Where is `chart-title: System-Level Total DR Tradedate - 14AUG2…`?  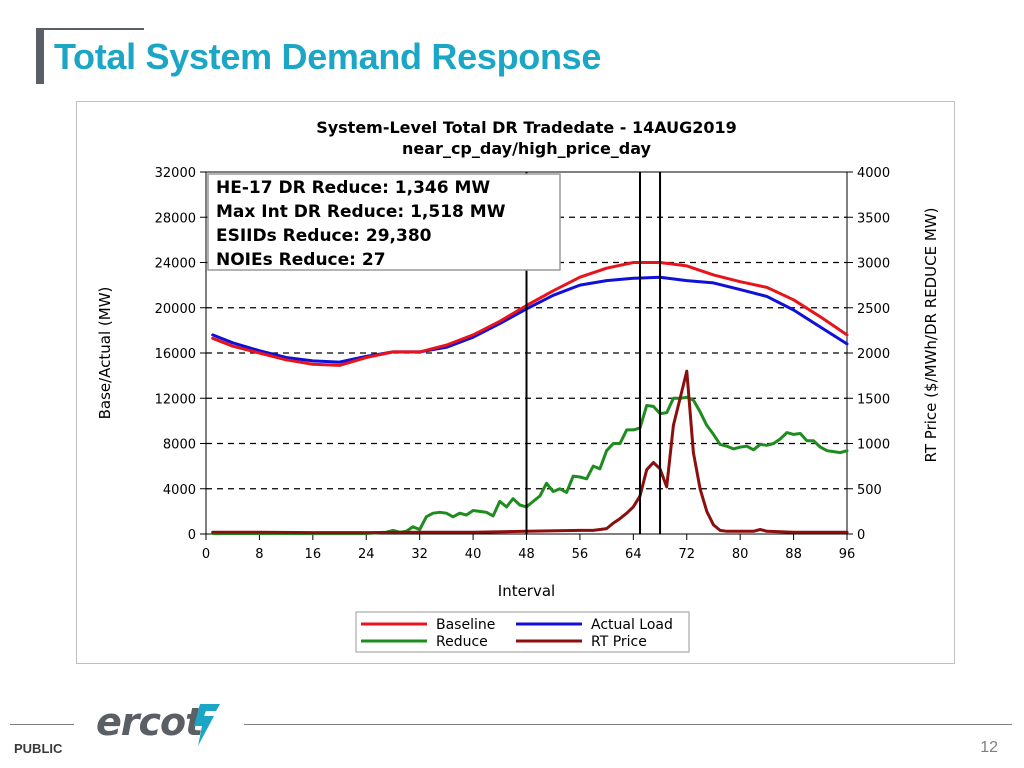
chart-title: System-Level Total DR Tradedate - 14AUG2… is located at coordinates (526, 127).